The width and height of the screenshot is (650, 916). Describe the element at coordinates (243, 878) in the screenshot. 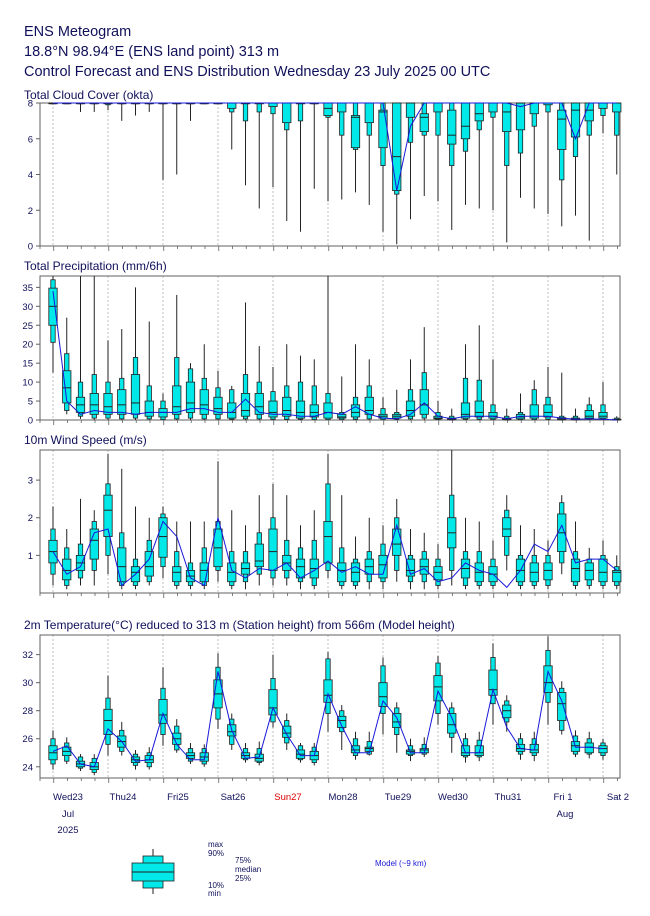

I see `legend-p25-label: 25%` at that location.